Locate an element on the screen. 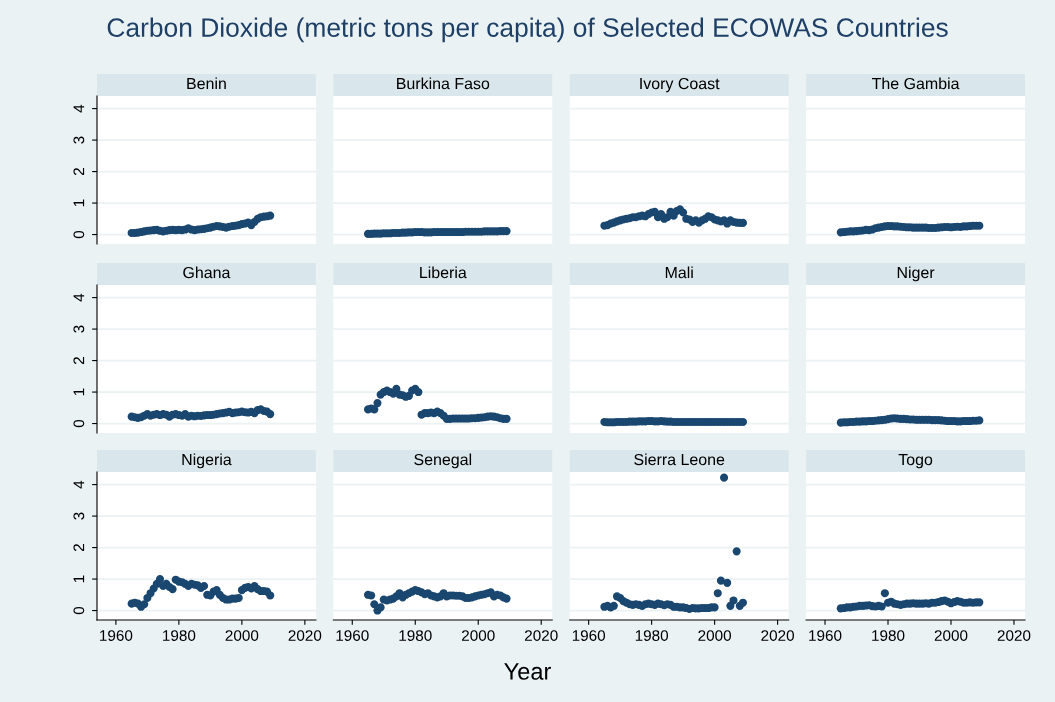 This screenshot has width=1055, height=702. chart-title: Niger is located at coordinates (916, 274).